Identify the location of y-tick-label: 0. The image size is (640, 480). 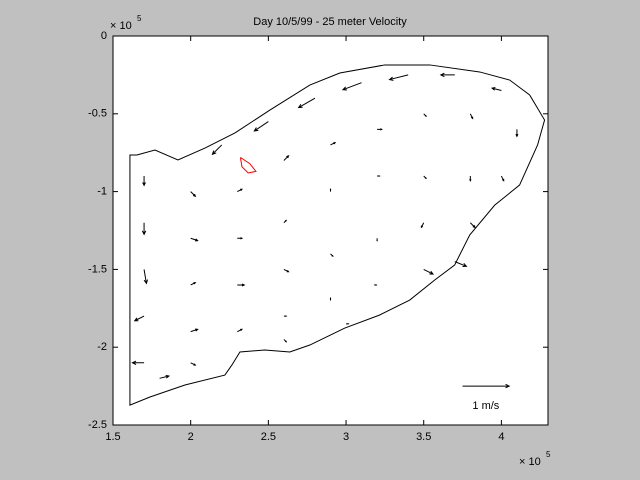
(104, 36).